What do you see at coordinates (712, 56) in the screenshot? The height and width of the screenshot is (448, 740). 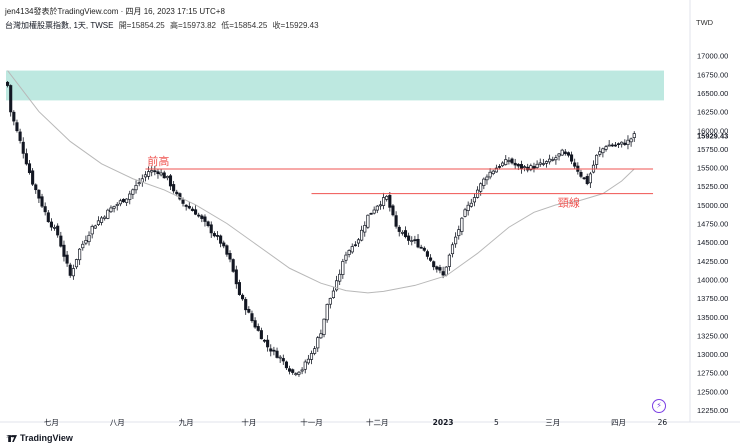 I see `price-tick-label: 17000.00` at bounding box center [712, 56].